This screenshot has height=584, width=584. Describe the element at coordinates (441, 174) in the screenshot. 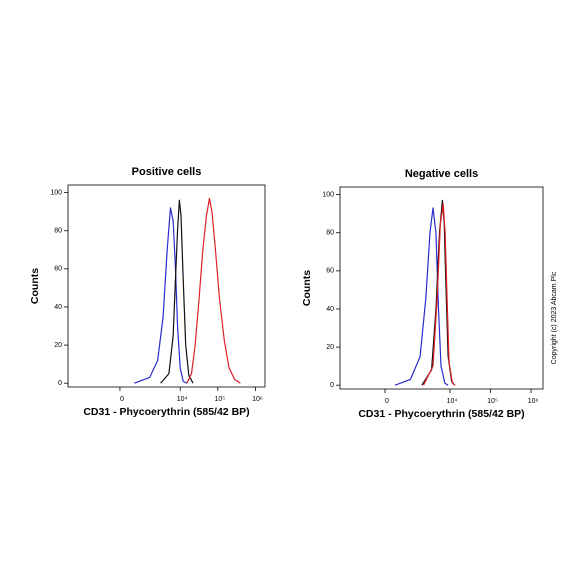

I see `chart-title: Negative cells` at that location.